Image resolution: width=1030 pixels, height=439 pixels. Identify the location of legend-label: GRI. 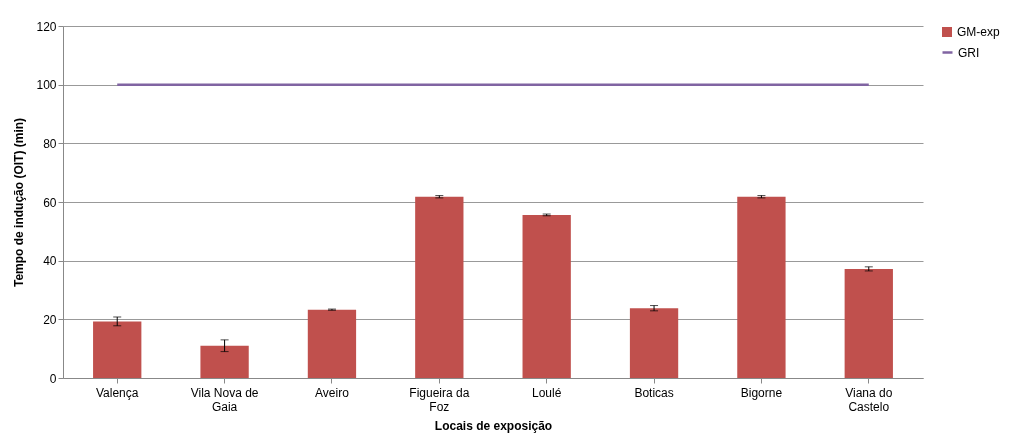
(969, 52).